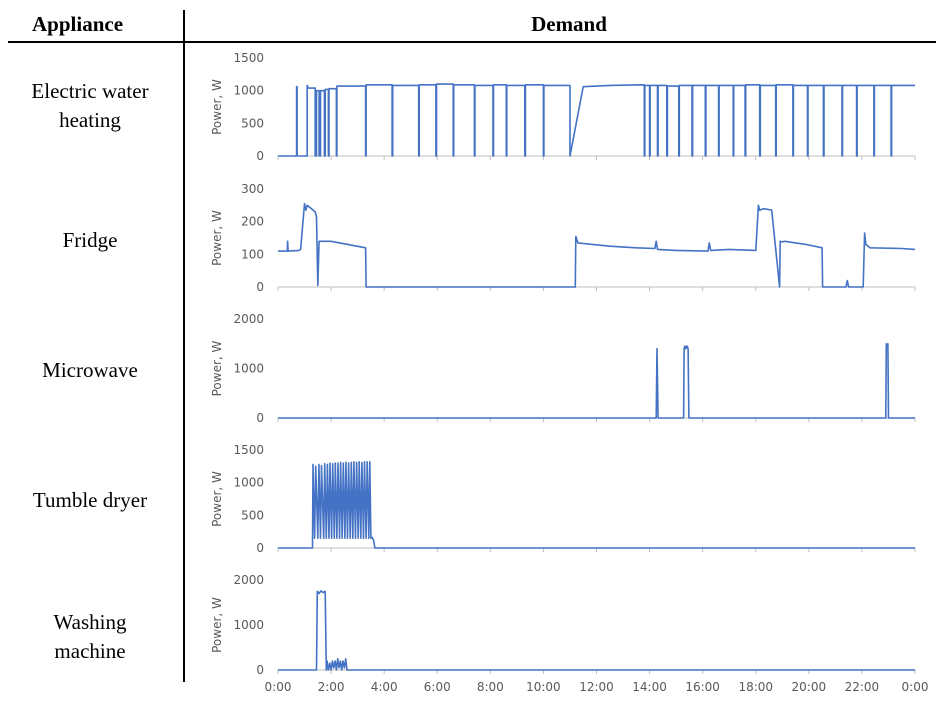 The height and width of the screenshot is (703, 944). I want to click on header-appliance: Appliance, so click(78, 24).